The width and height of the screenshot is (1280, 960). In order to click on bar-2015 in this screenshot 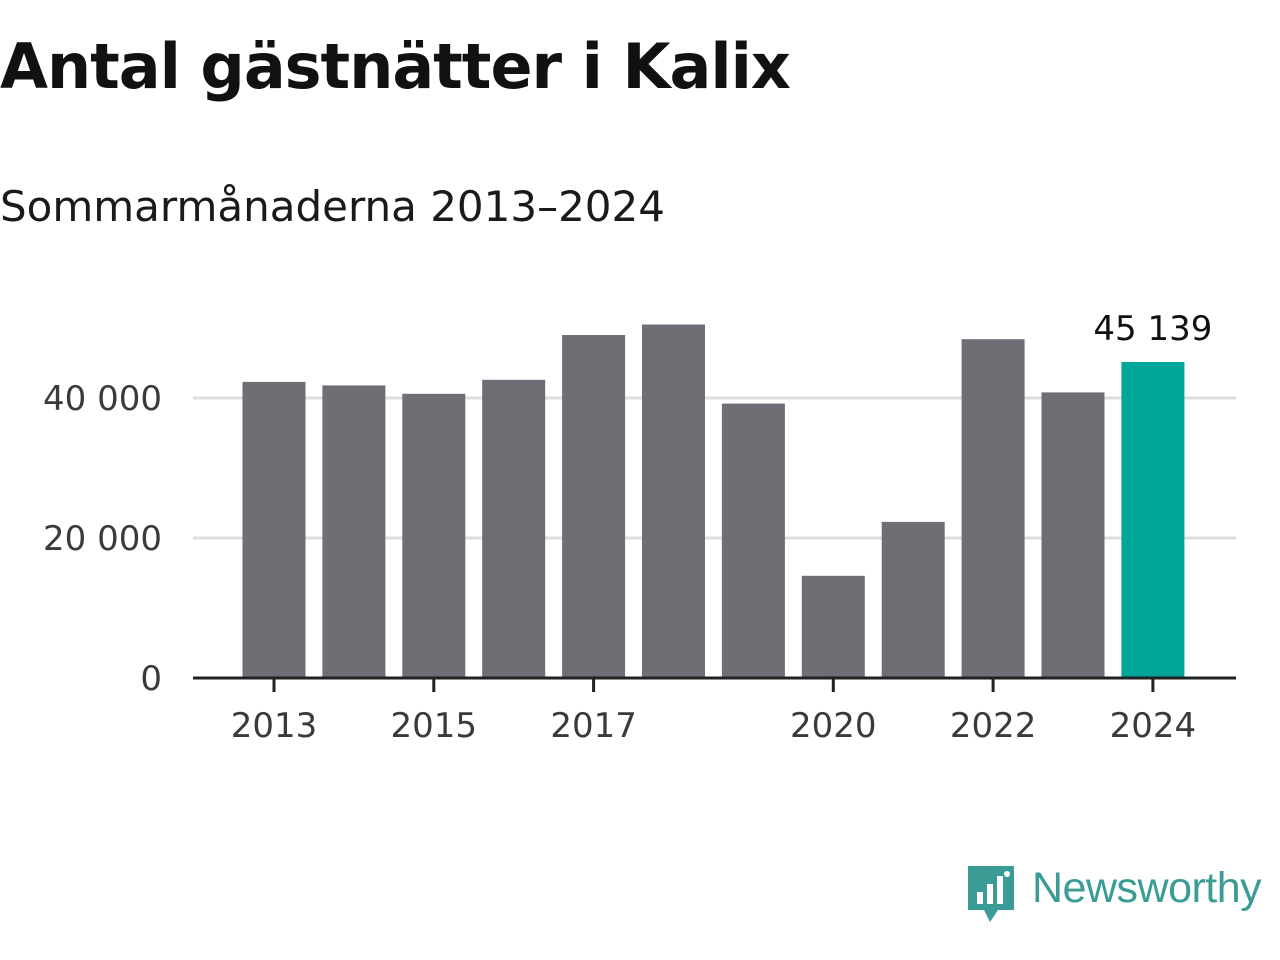, I will do `click(434, 535)`.